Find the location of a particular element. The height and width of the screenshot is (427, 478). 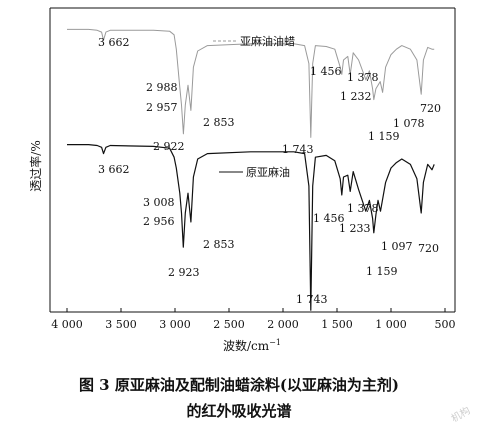

peak-label: 2 988 is located at coordinates (162, 87).